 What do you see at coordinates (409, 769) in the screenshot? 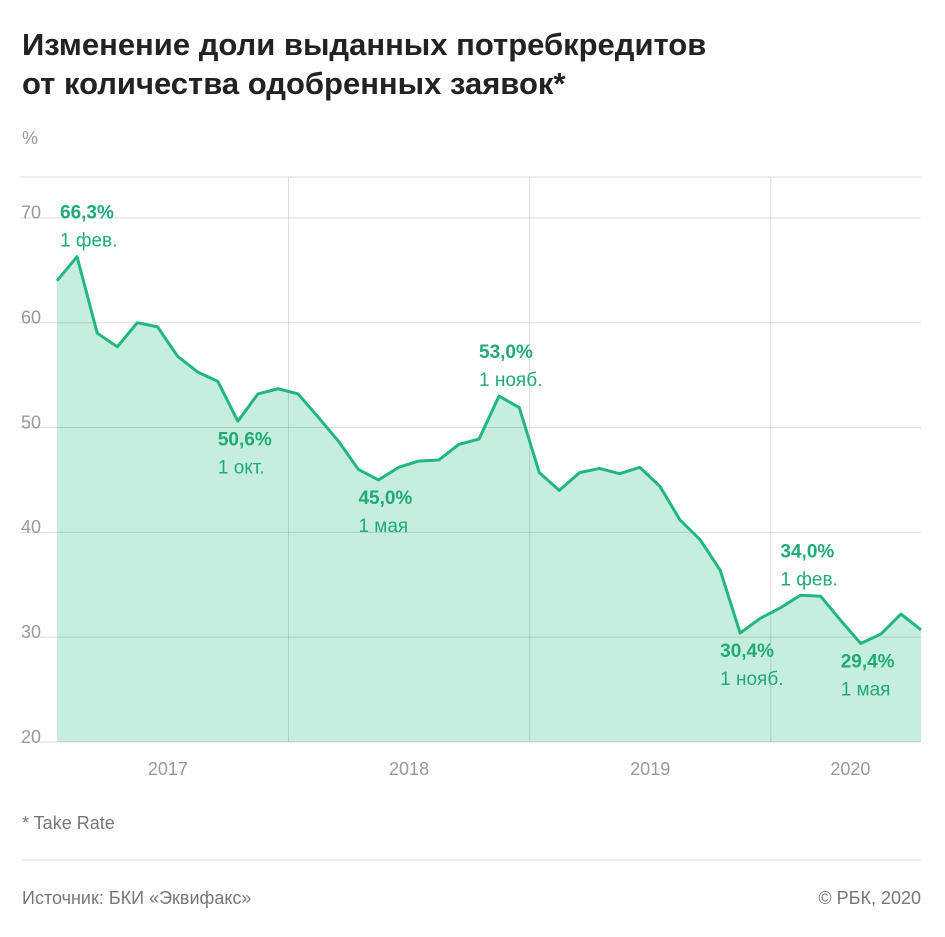
I see `x-tick-label: 2018` at bounding box center [409, 769].